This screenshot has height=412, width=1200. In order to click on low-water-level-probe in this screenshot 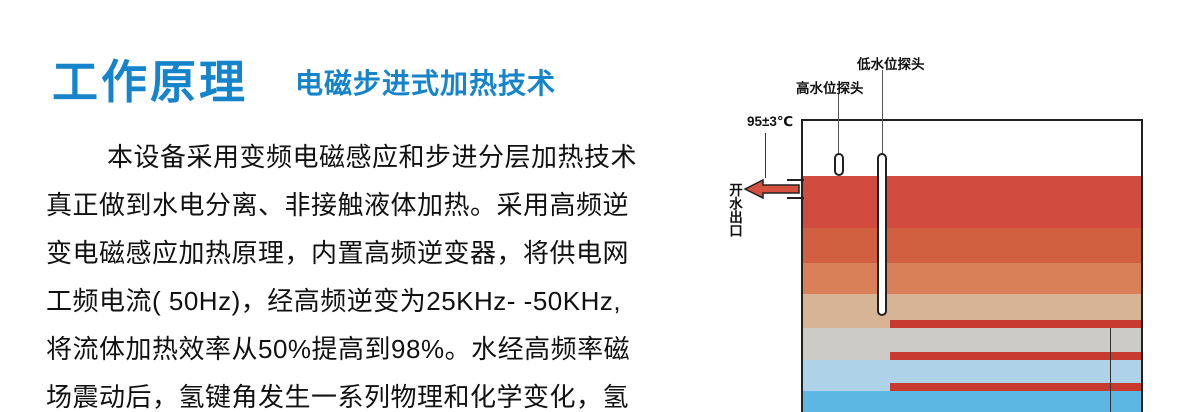, I will do `click(882, 234)`.